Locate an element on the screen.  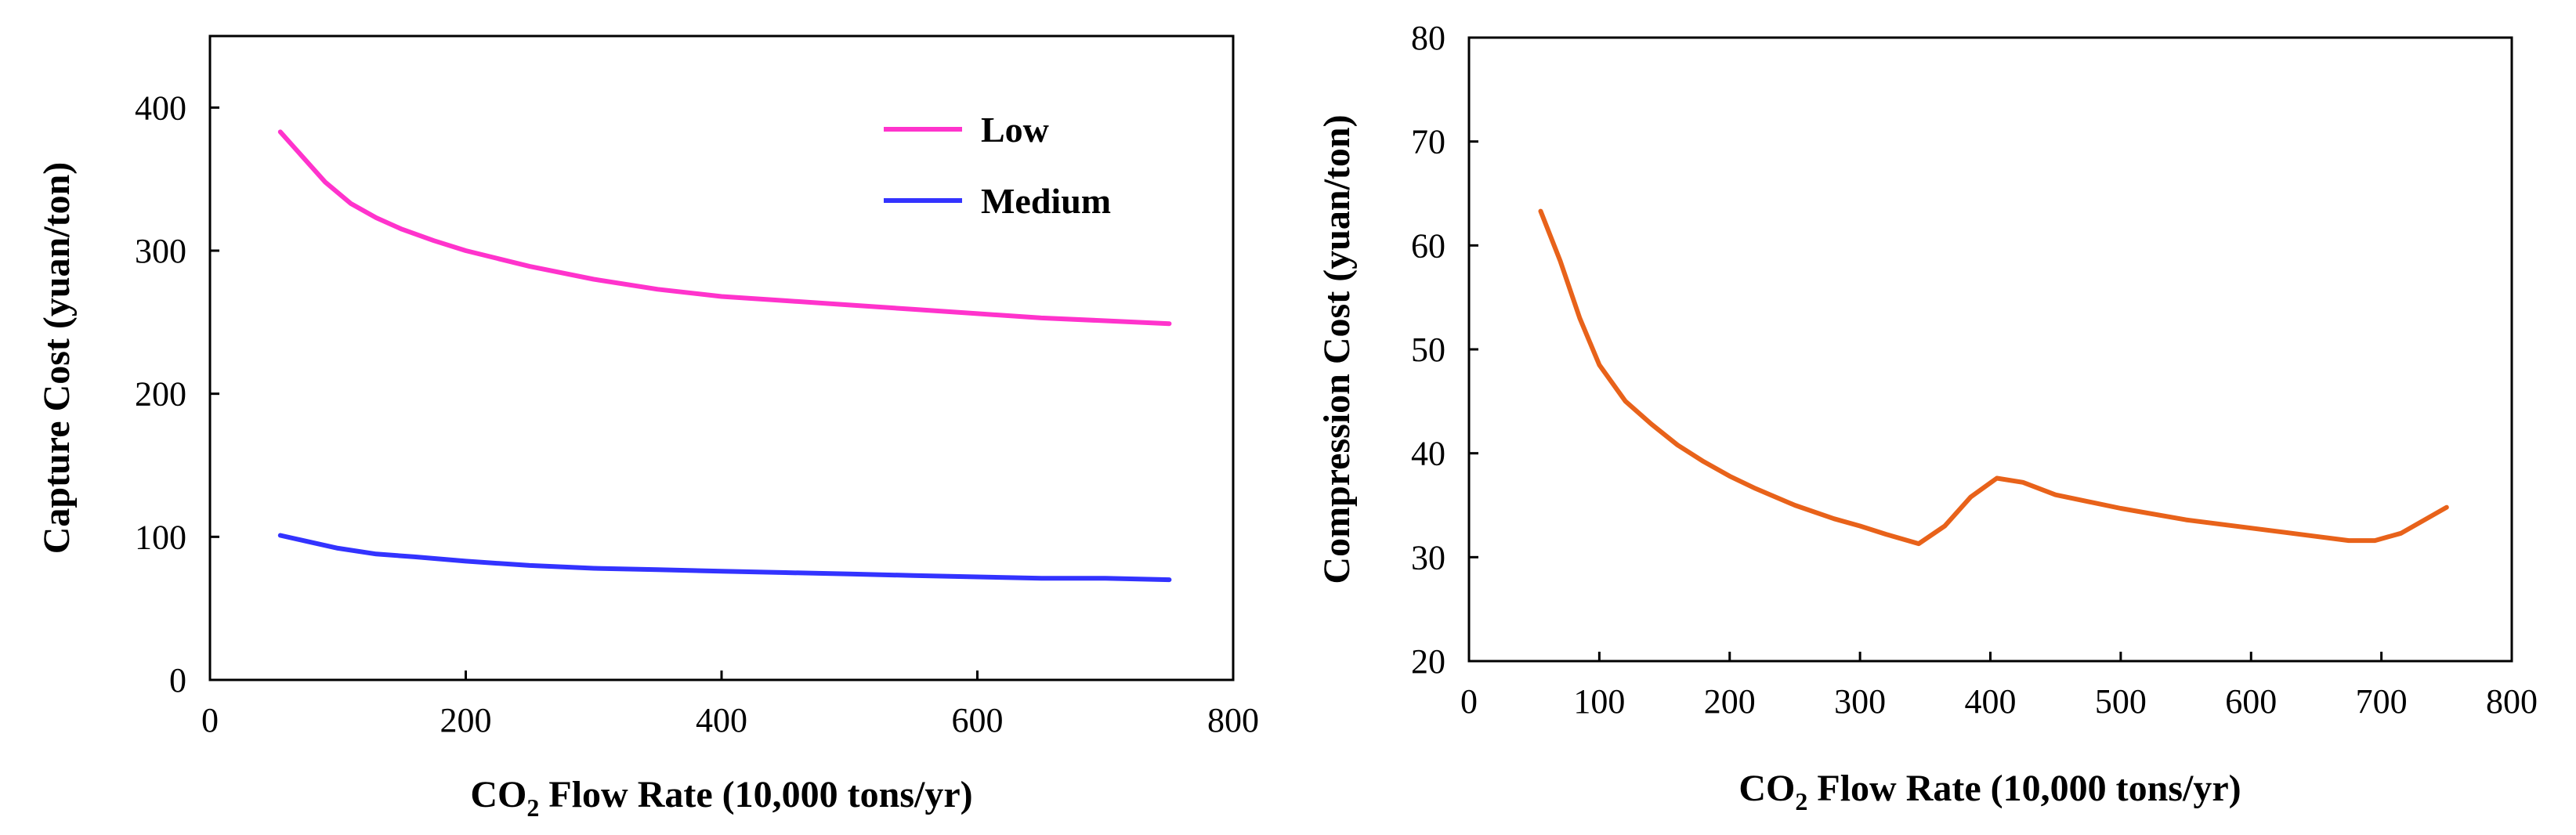
y-tick-label: 70 is located at coordinates (1428, 142).